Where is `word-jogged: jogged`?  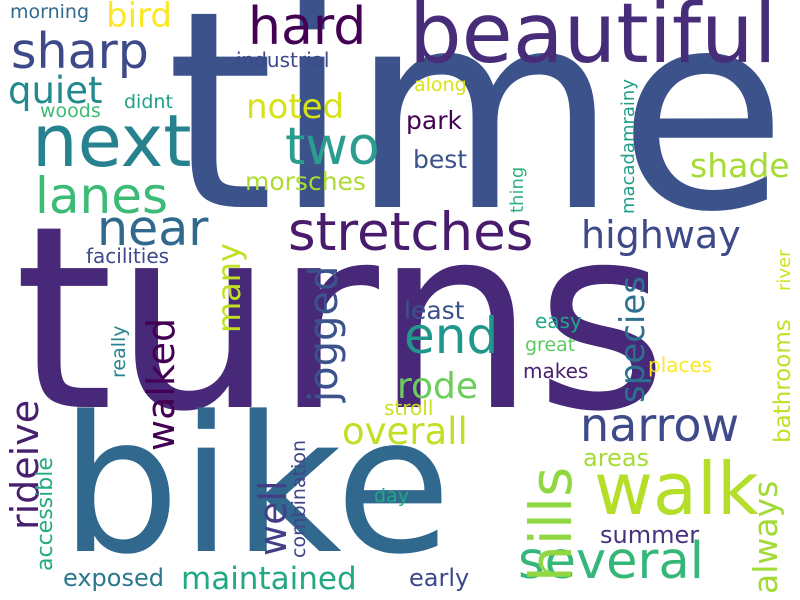 word-jogged: jogged is located at coordinates (324, 333).